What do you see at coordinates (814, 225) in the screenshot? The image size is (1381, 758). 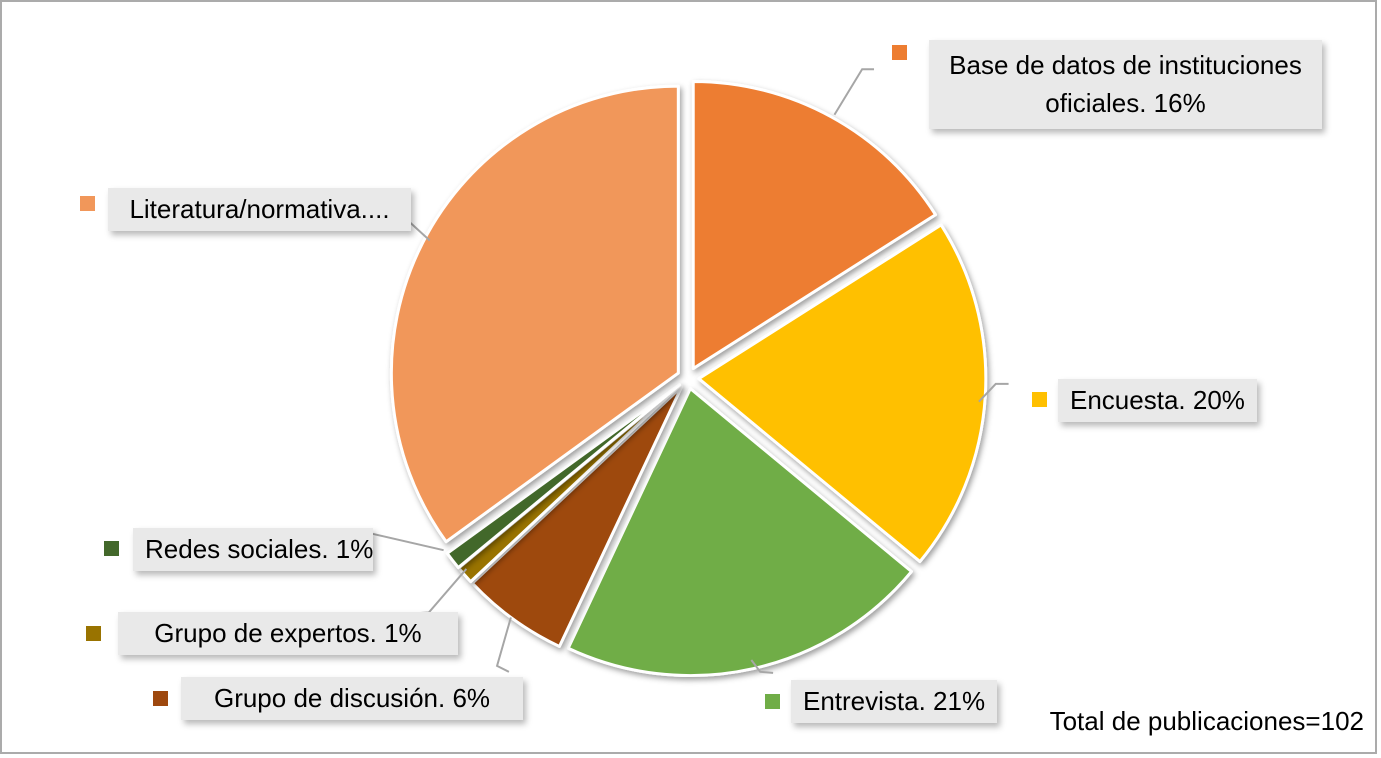 I see `pie-slice-0-base-de-datos-de-instituciones-oficiales` at bounding box center [814, 225].